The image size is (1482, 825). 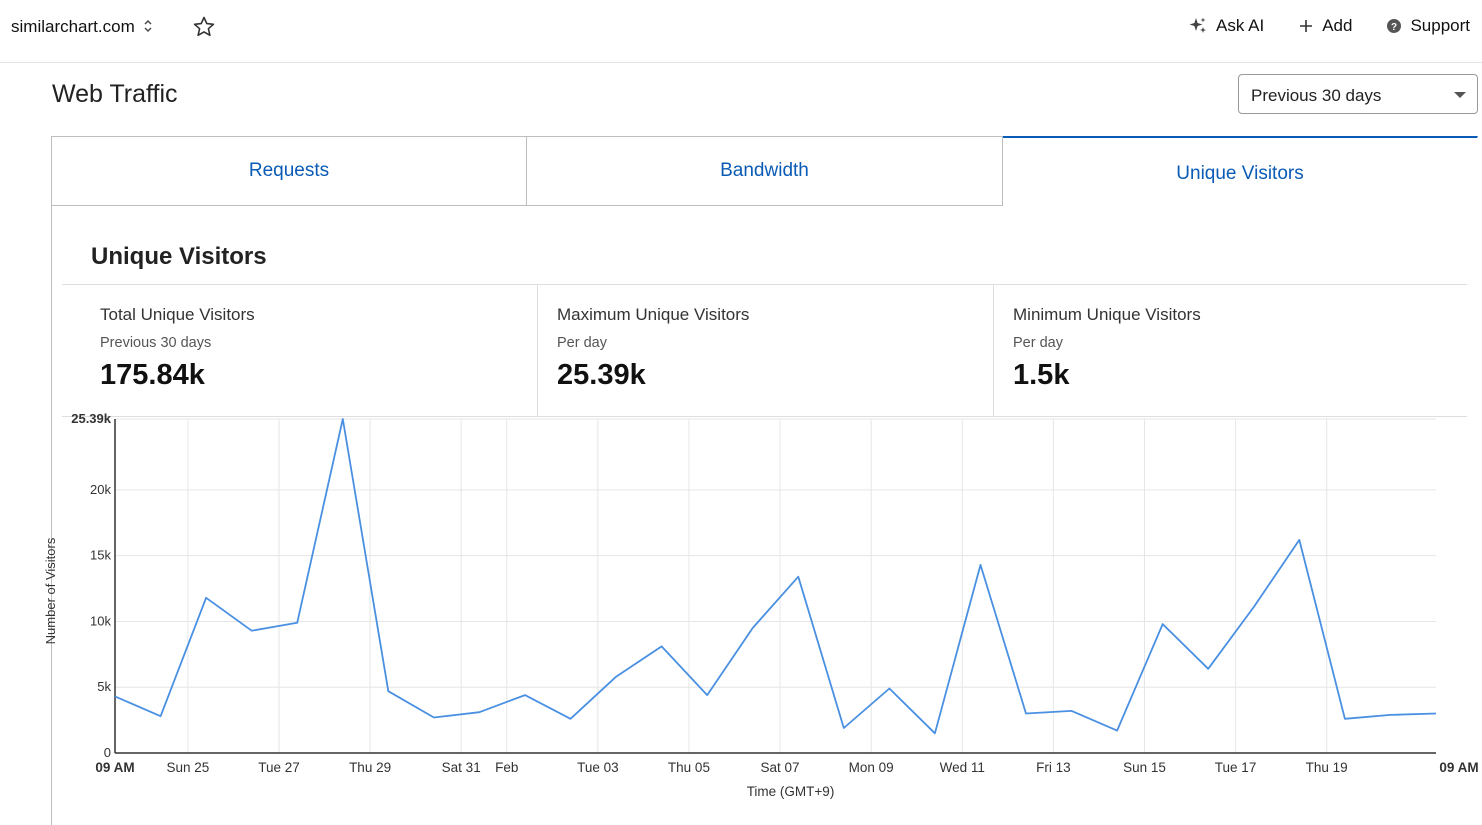 What do you see at coordinates (152, 375) in the screenshot?
I see `stat-value: 175.84k` at bounding box center [152, 375].